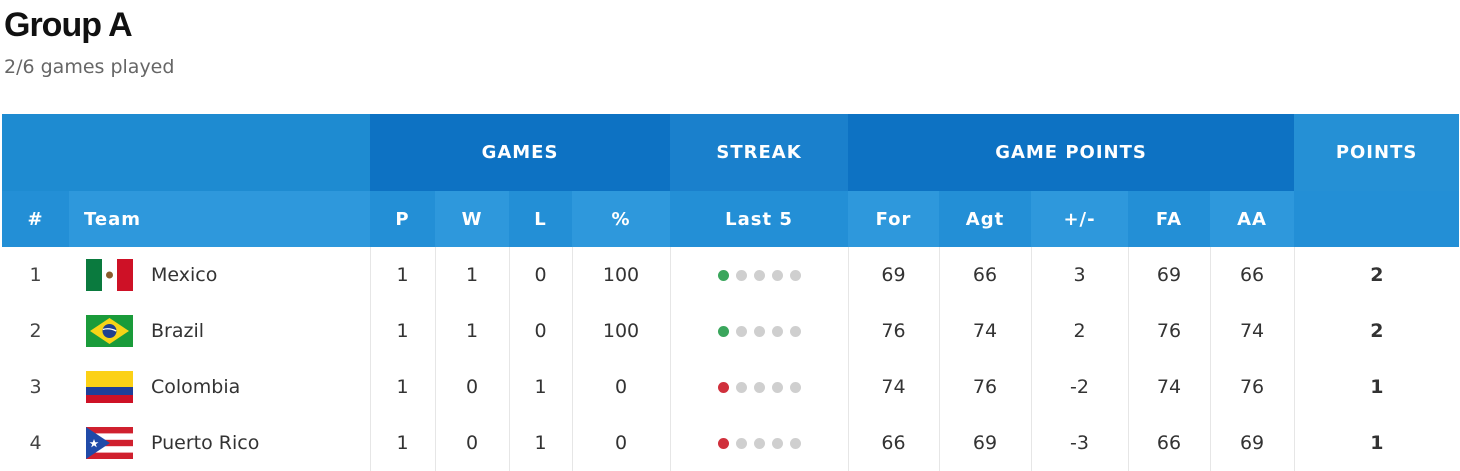 The height and width of the screenshot is (471, 1460). Describe the element at coordinates (220, 275) in the screenshot. I see `team-cell: Mexico` at that location.